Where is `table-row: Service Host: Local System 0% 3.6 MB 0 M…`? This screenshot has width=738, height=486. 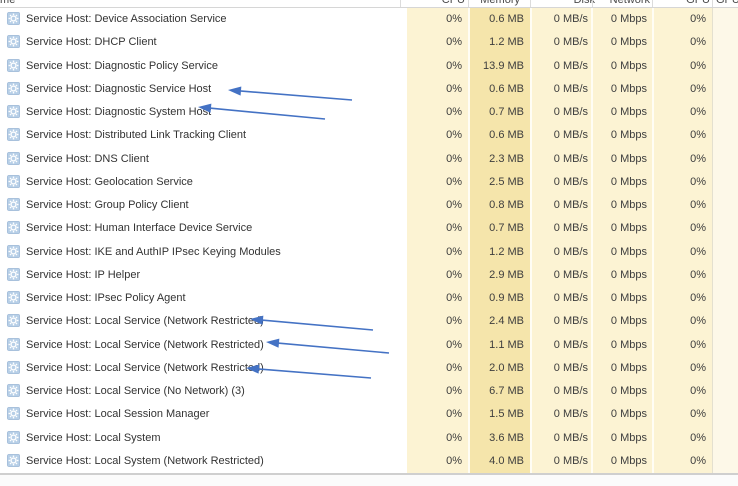 table-row: Service Host: Local System 0% 3.6 MB 0 M… is located at coordinates (369, 438).